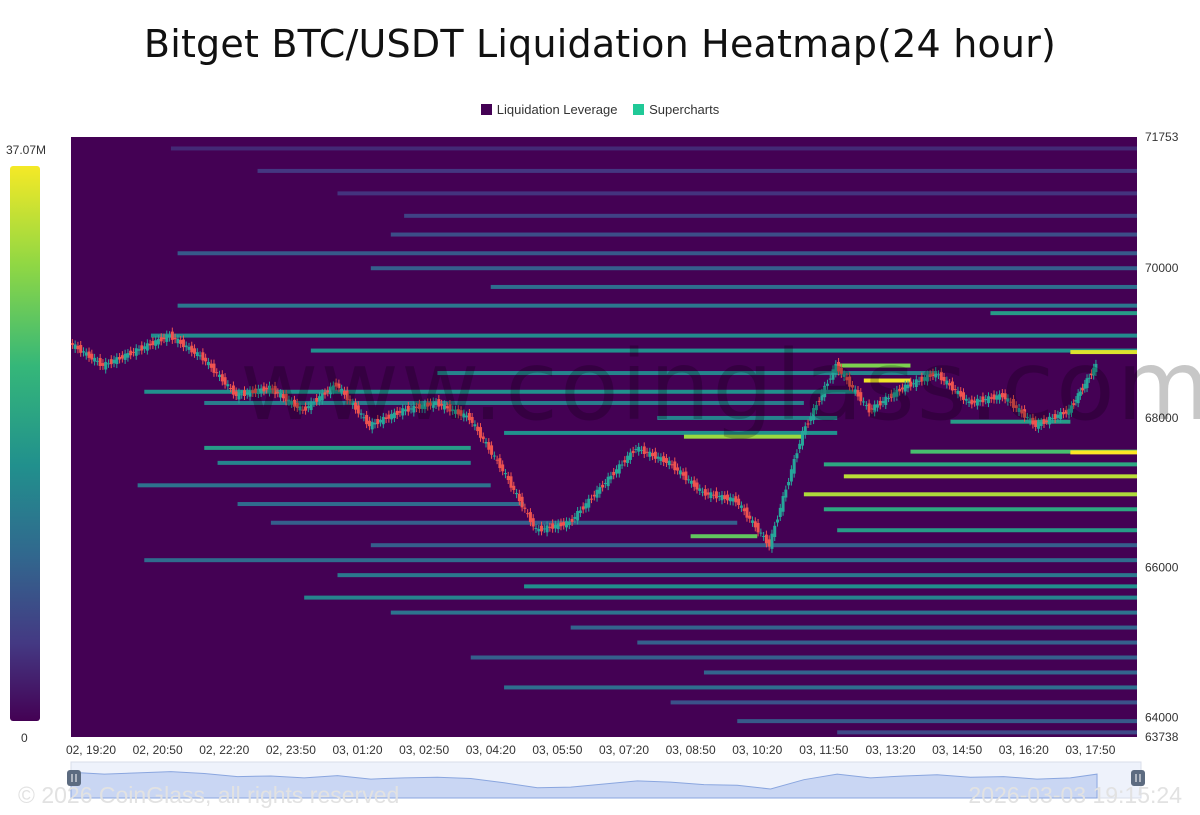  What do you see at coordinates (291, 750) in the screenshot?
I see `x-tick-label: 02, 23:50` at bounding box center [291, 750].